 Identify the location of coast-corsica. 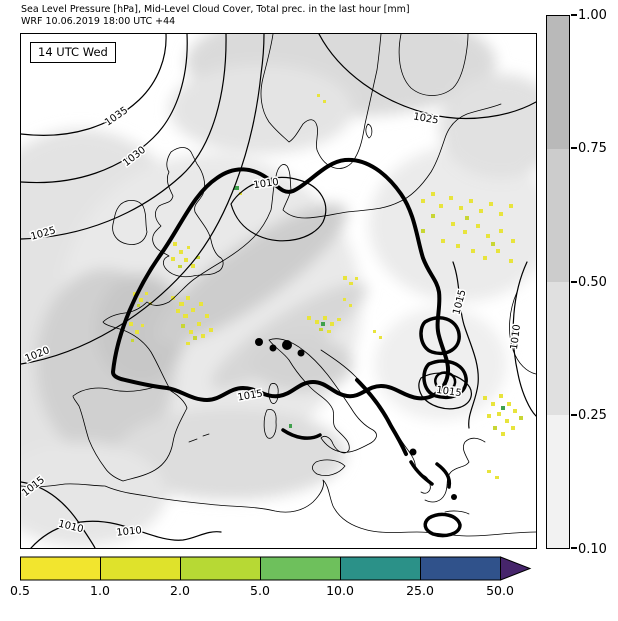
(273, 393).